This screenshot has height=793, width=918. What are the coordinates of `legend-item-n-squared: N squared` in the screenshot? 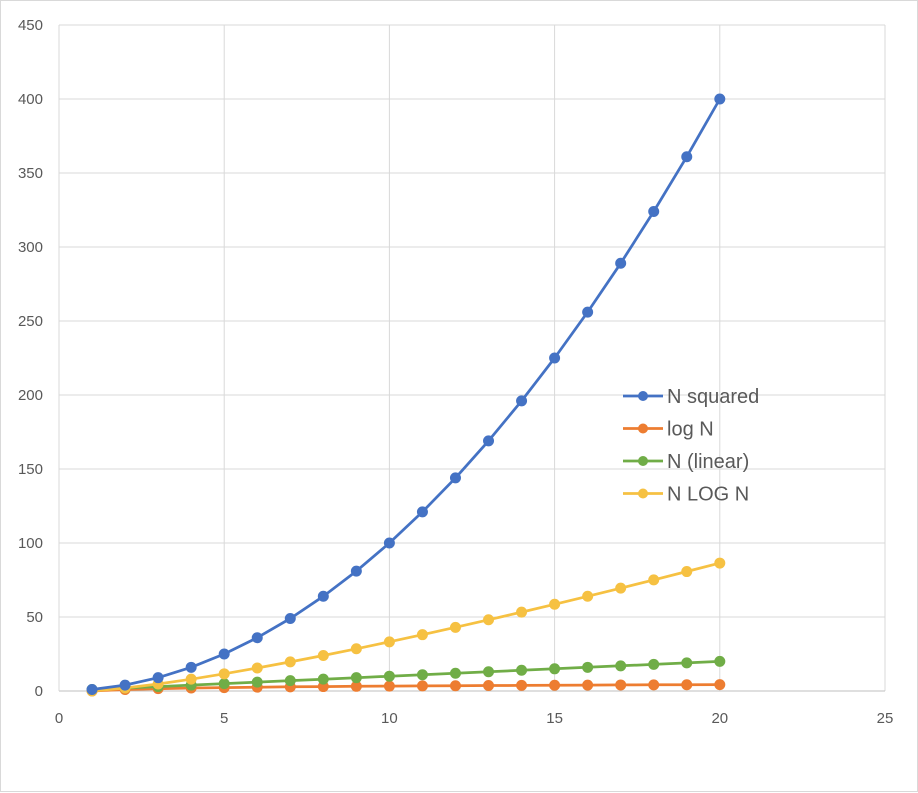 It's located at (691, 397).